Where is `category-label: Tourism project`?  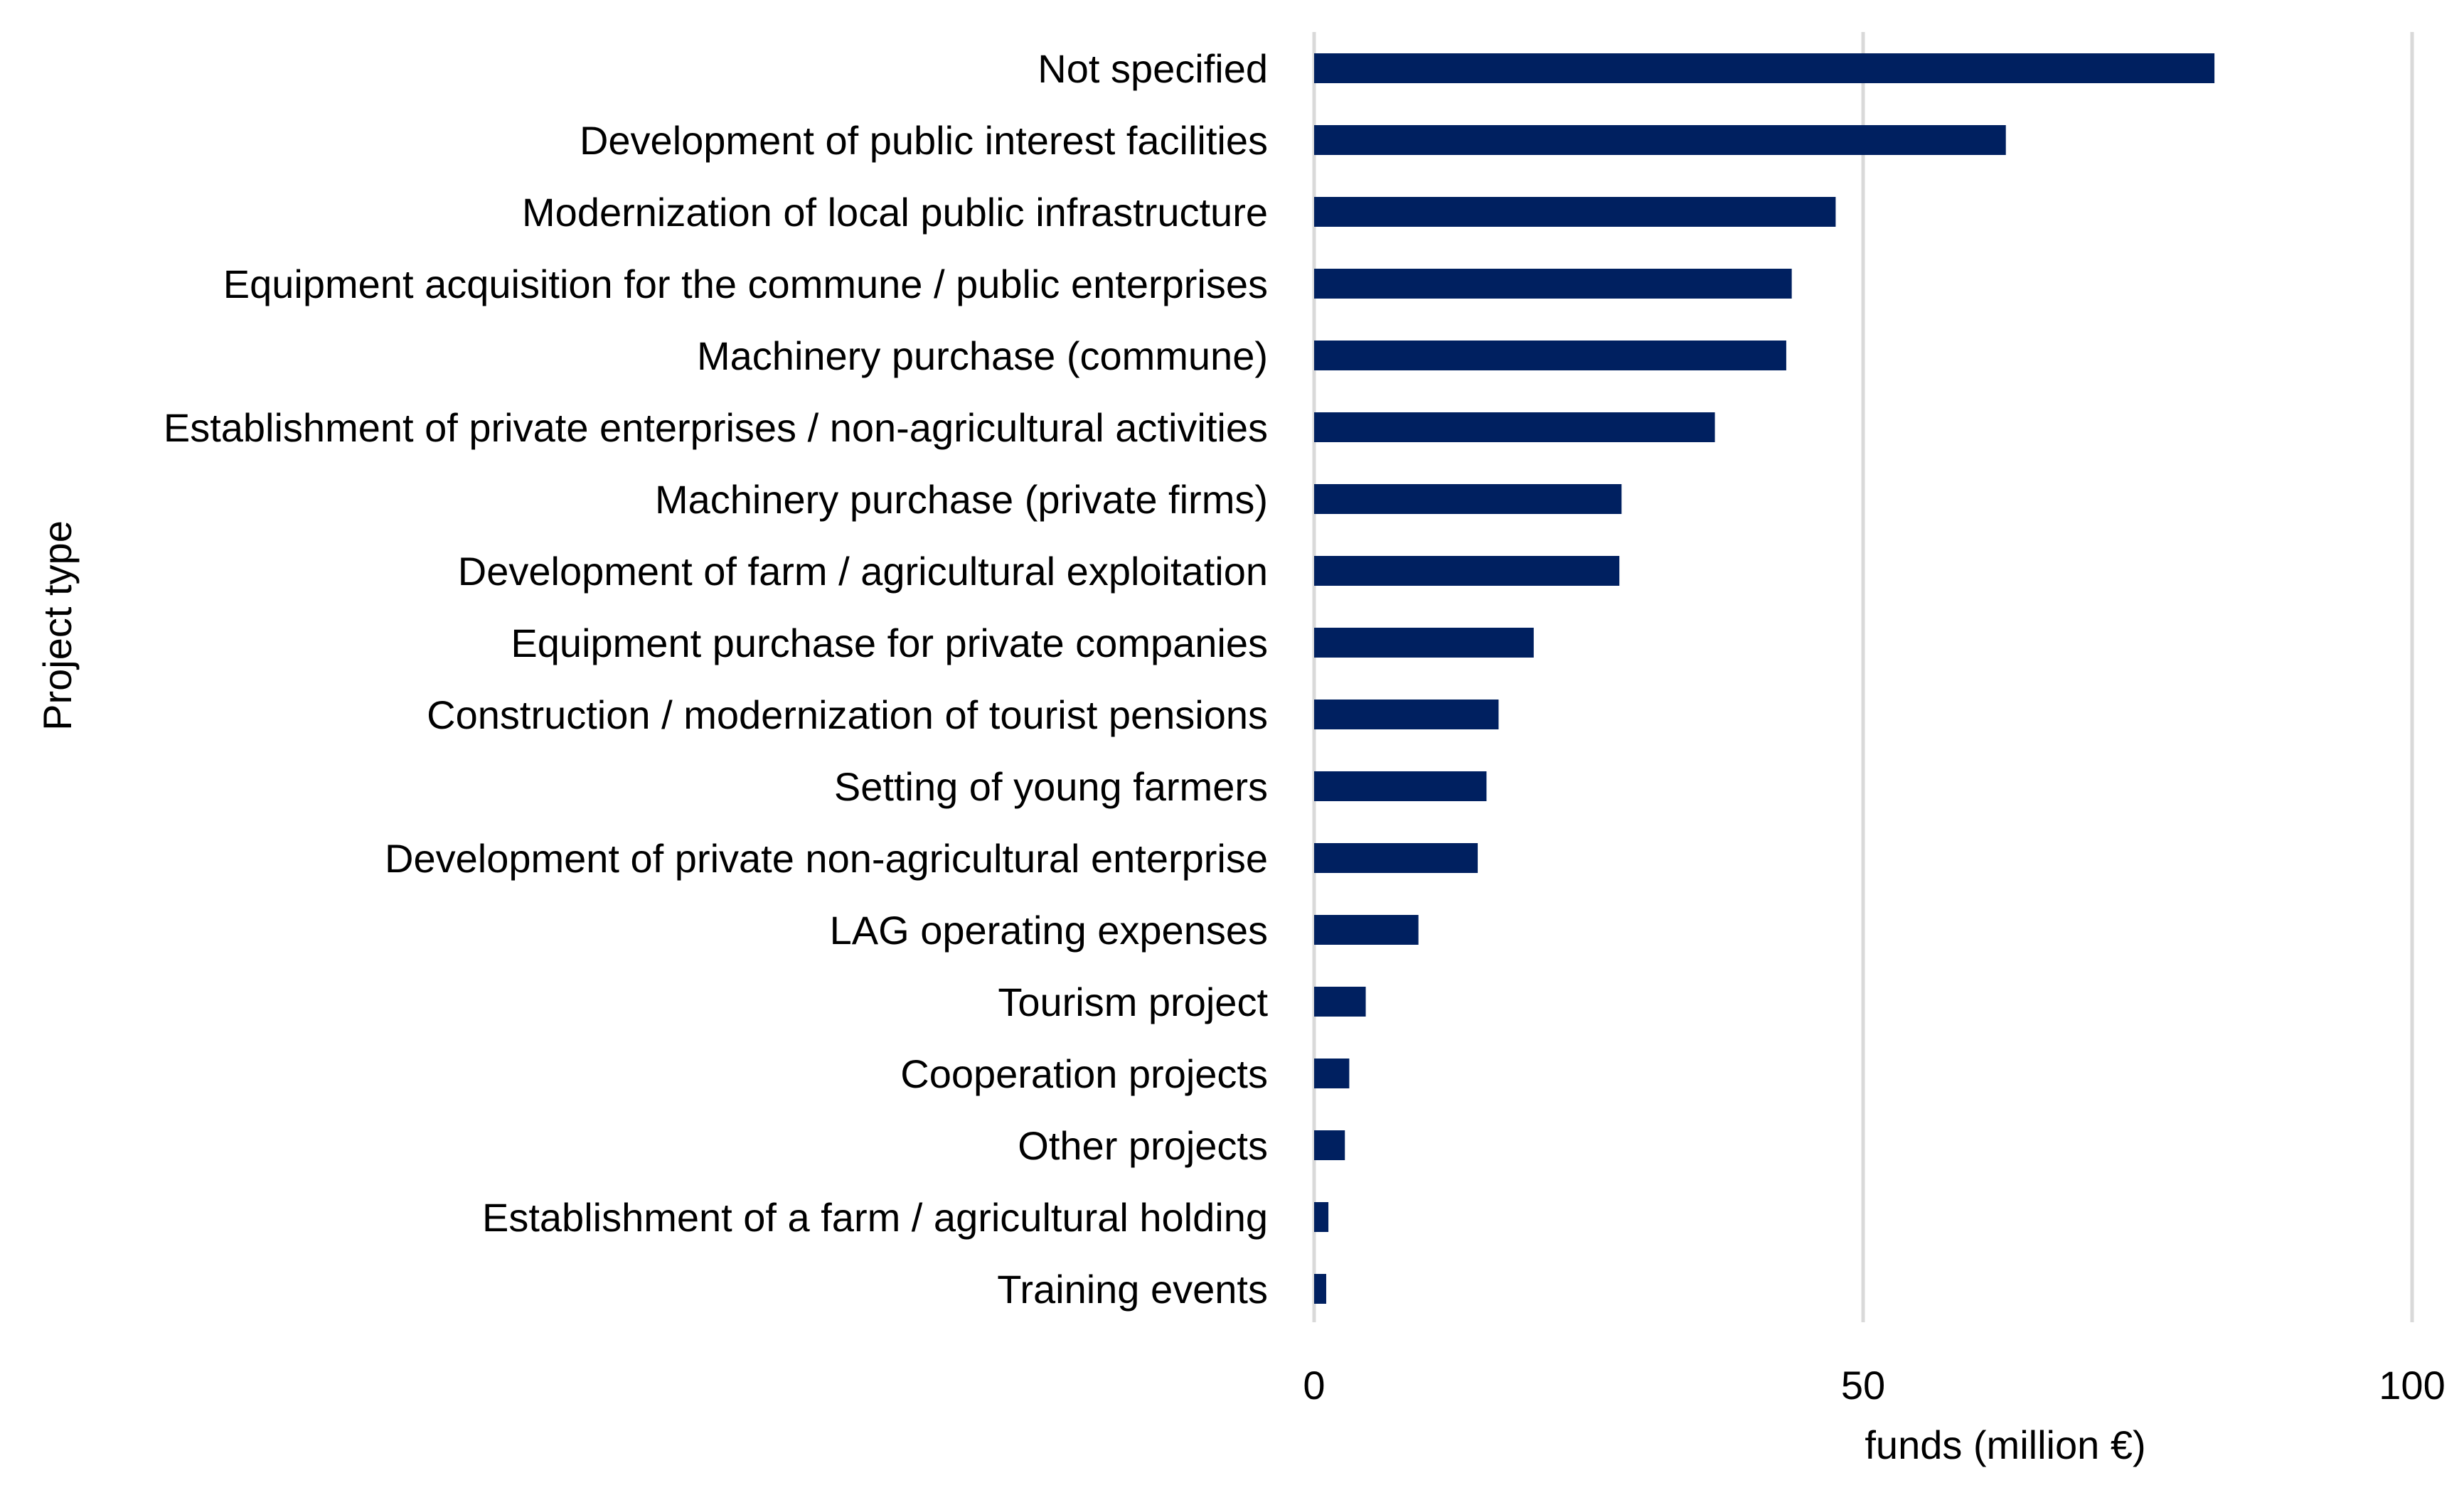
category-label: Tourism project is located at coordinates (1133, 1002).